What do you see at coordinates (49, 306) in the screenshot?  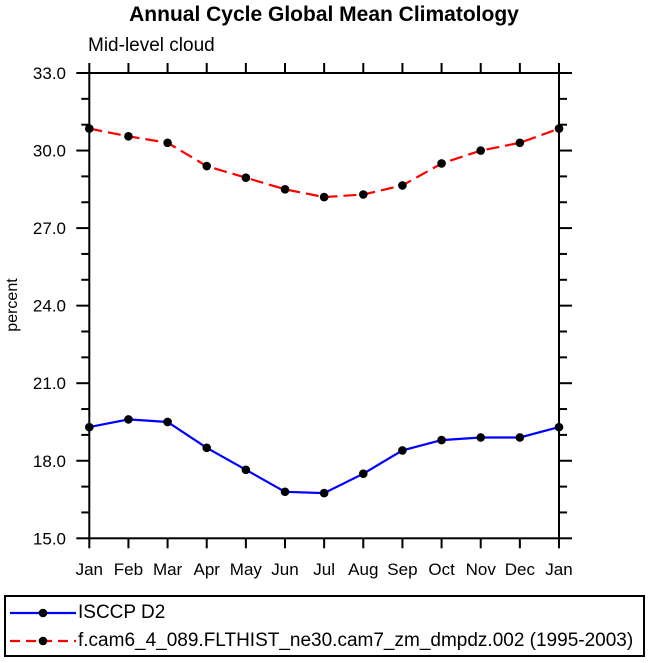 I see `y-tick-label: 24.0` at bounding box center [49, 306].